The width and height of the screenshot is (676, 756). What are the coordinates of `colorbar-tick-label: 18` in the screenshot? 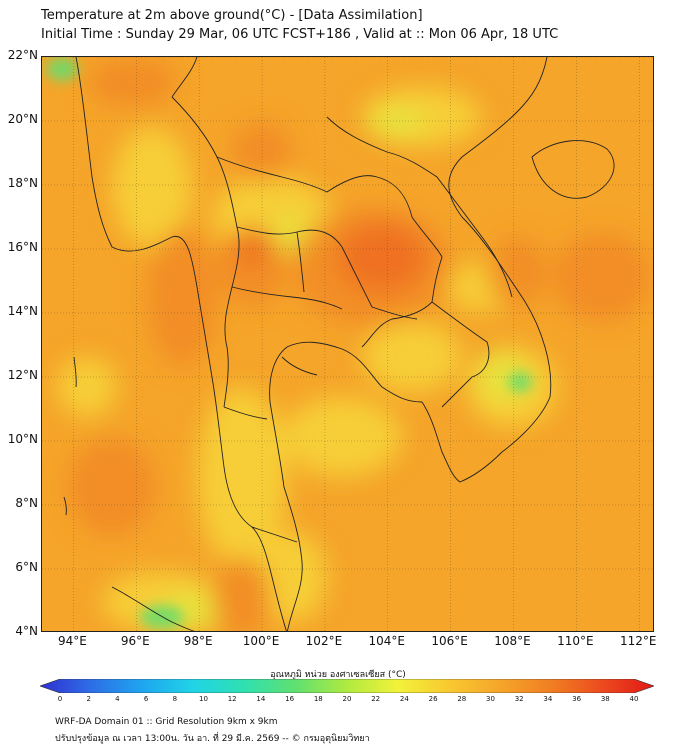 It's located at (318, 699).